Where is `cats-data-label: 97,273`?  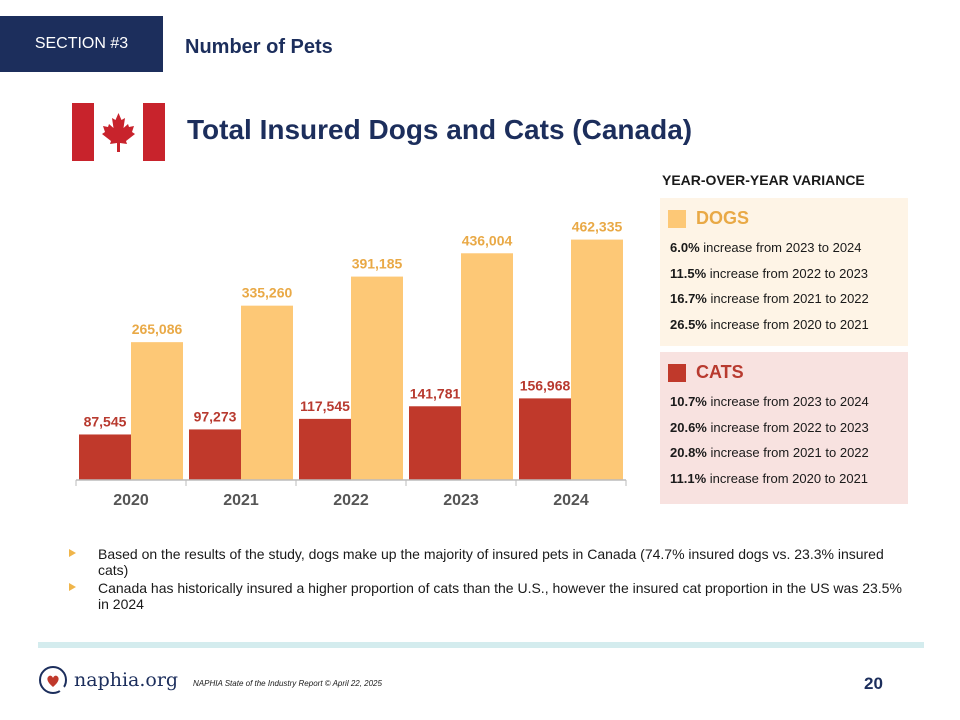 cats-data-label: 97,273 is located at coordinates (215, 416).